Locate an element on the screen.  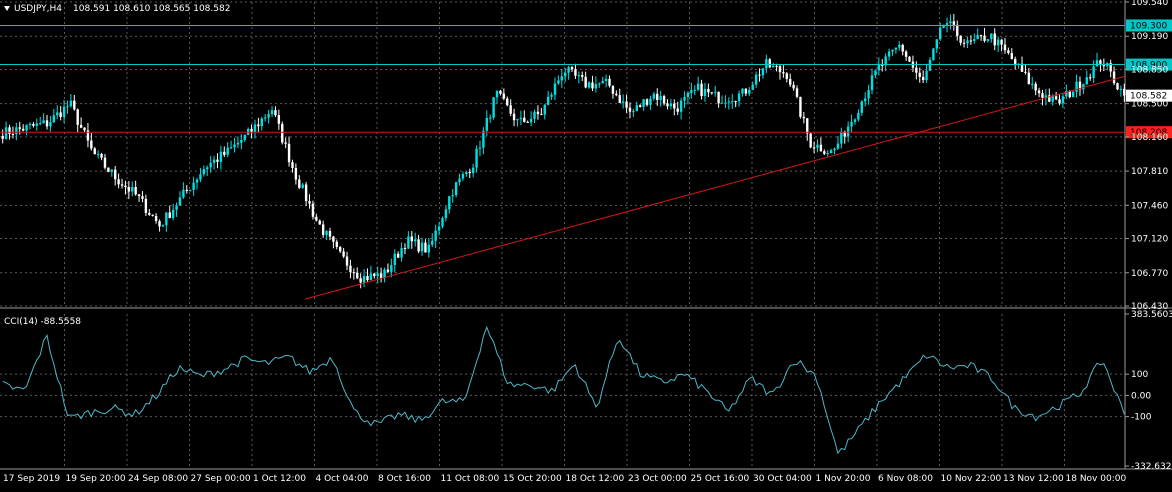
indicator-label: CCI(14) -88.5558 is located at coordinates (42, 322).